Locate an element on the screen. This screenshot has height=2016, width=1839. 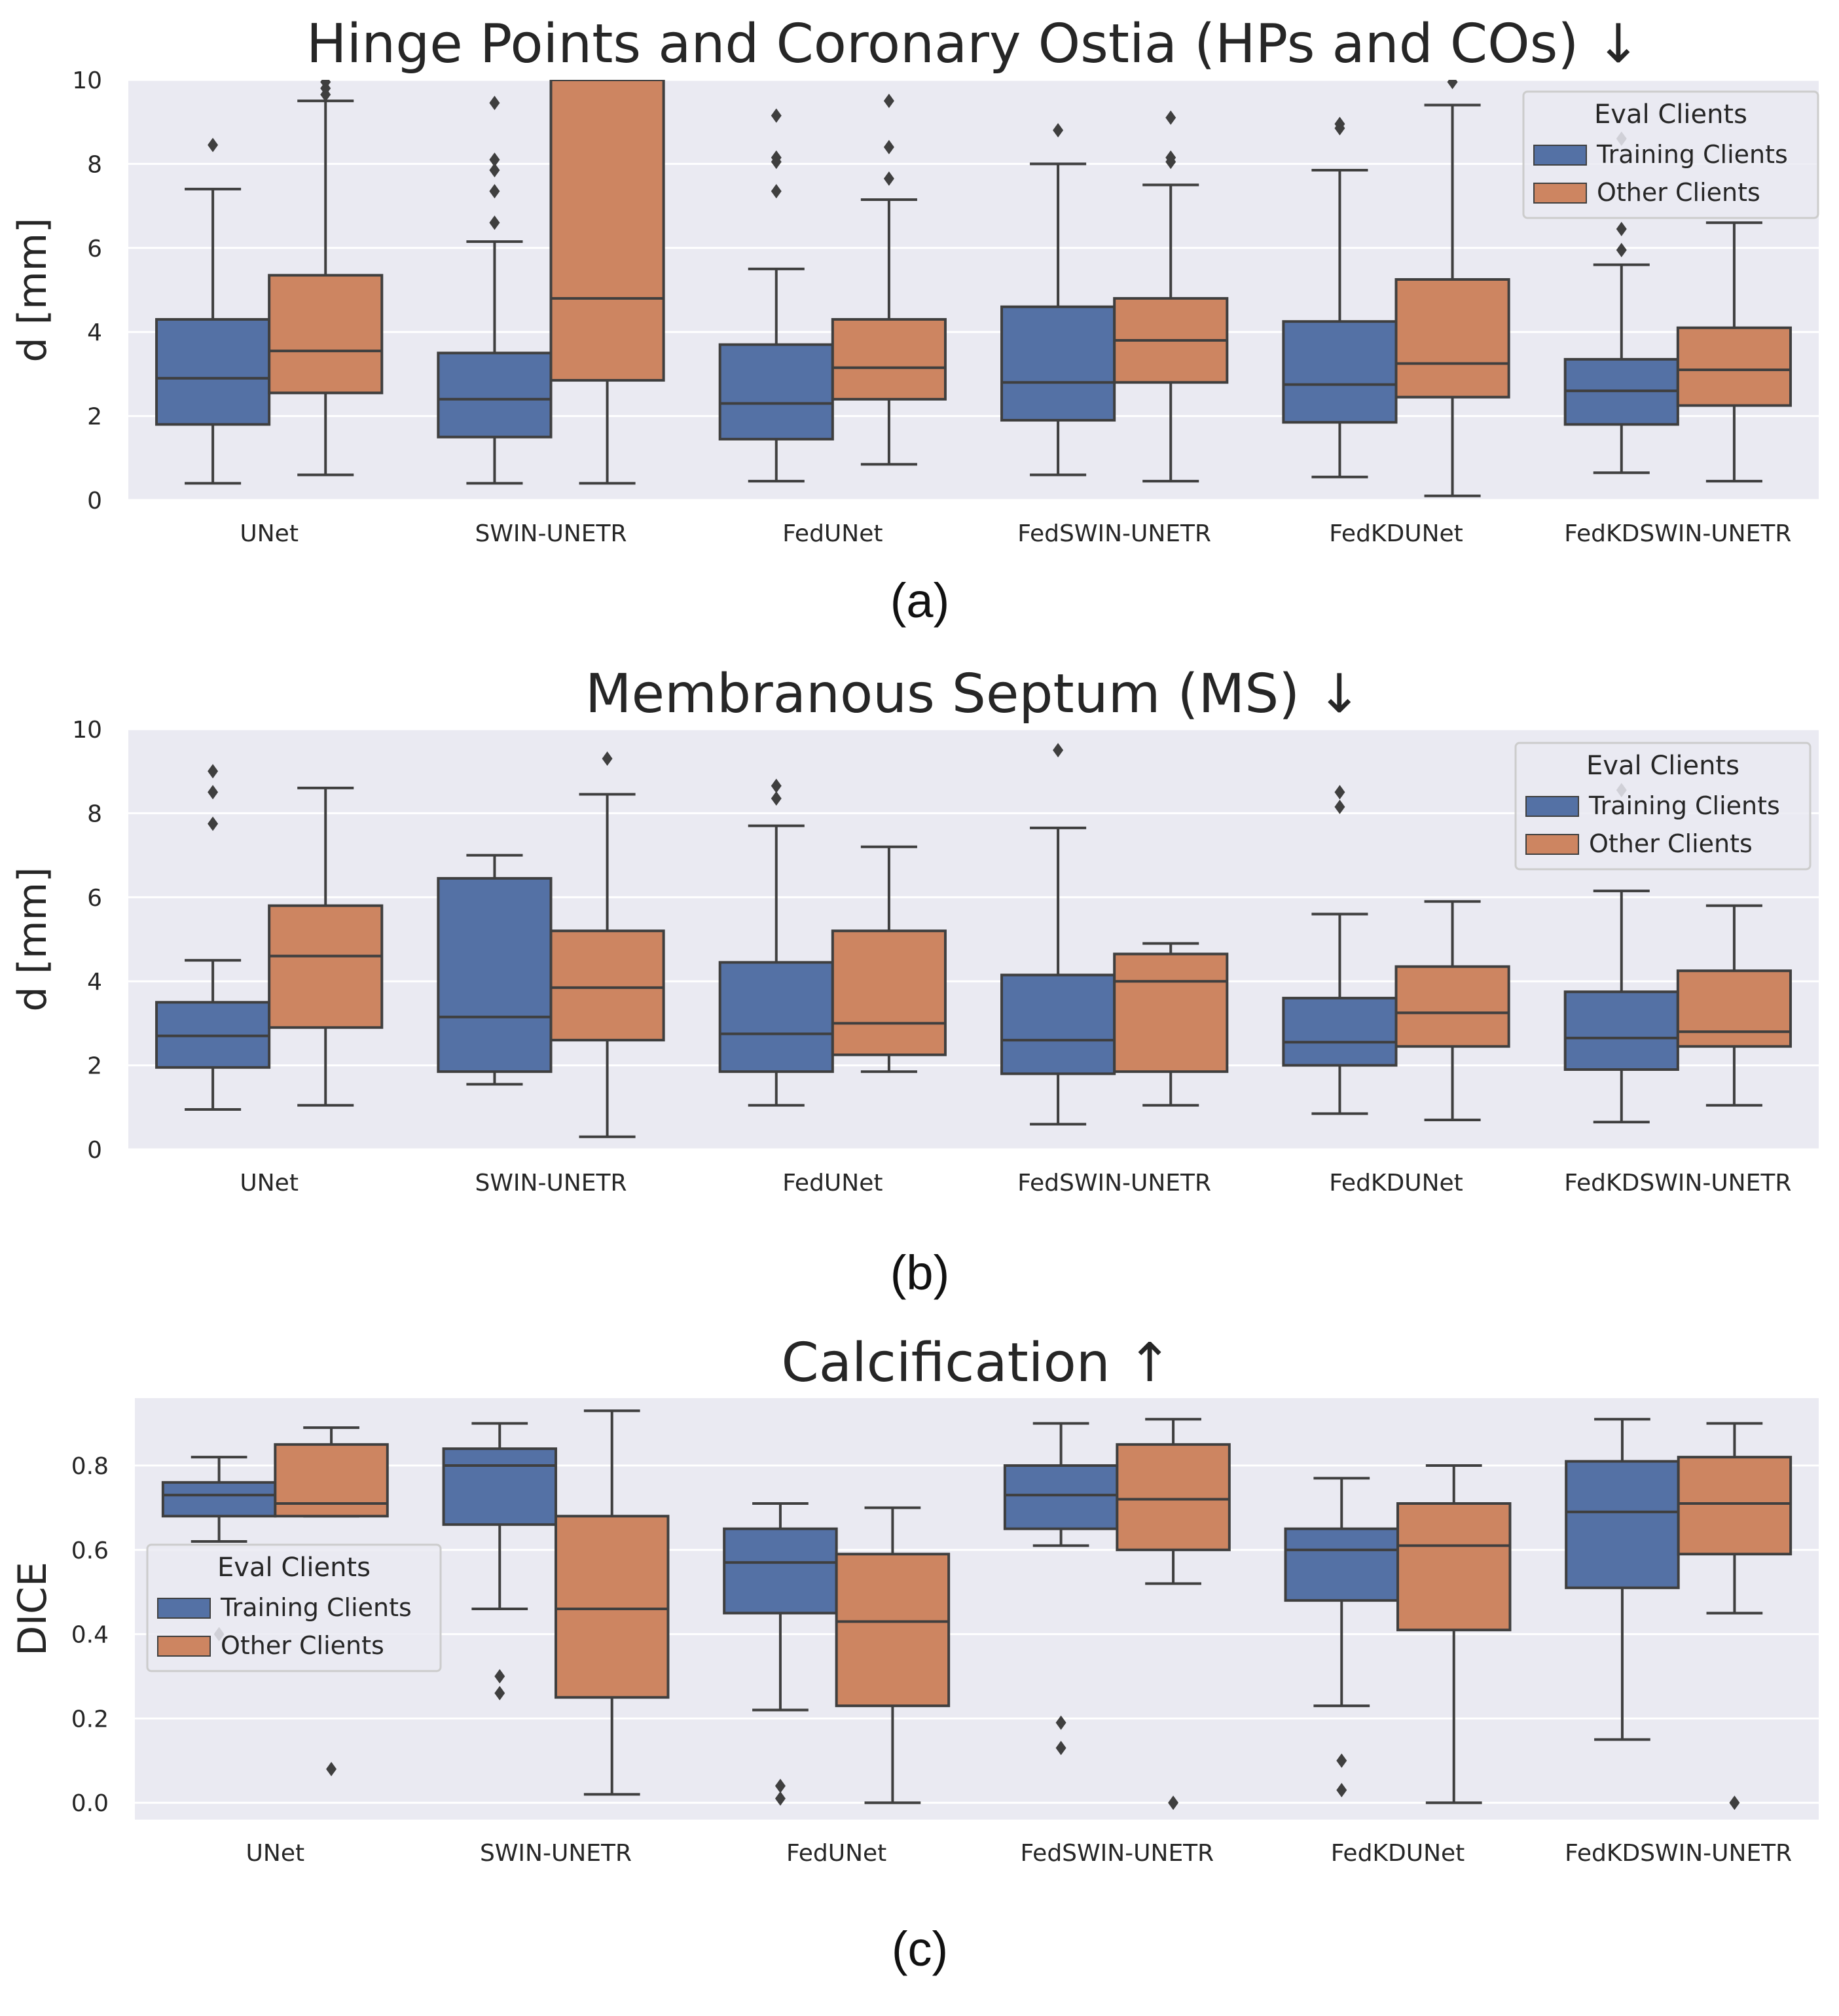
x-tick-label: FedKDSWIN-UNETR is located at coordinates (1677, 533).